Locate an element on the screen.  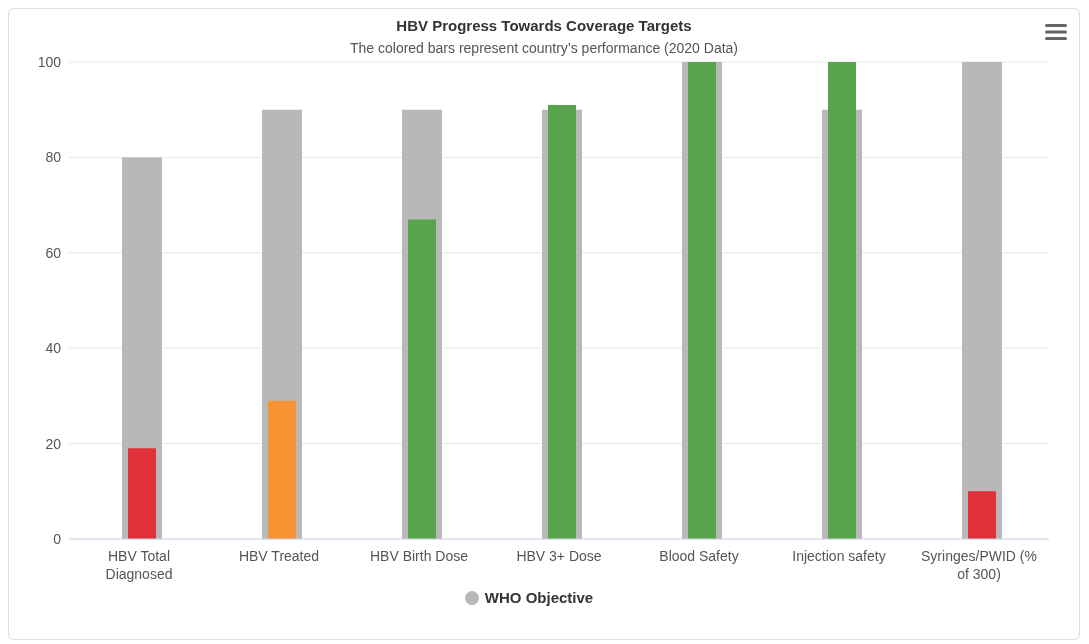
x-tick-label: HBV Birth Dose is located at coordinates (419, 556).